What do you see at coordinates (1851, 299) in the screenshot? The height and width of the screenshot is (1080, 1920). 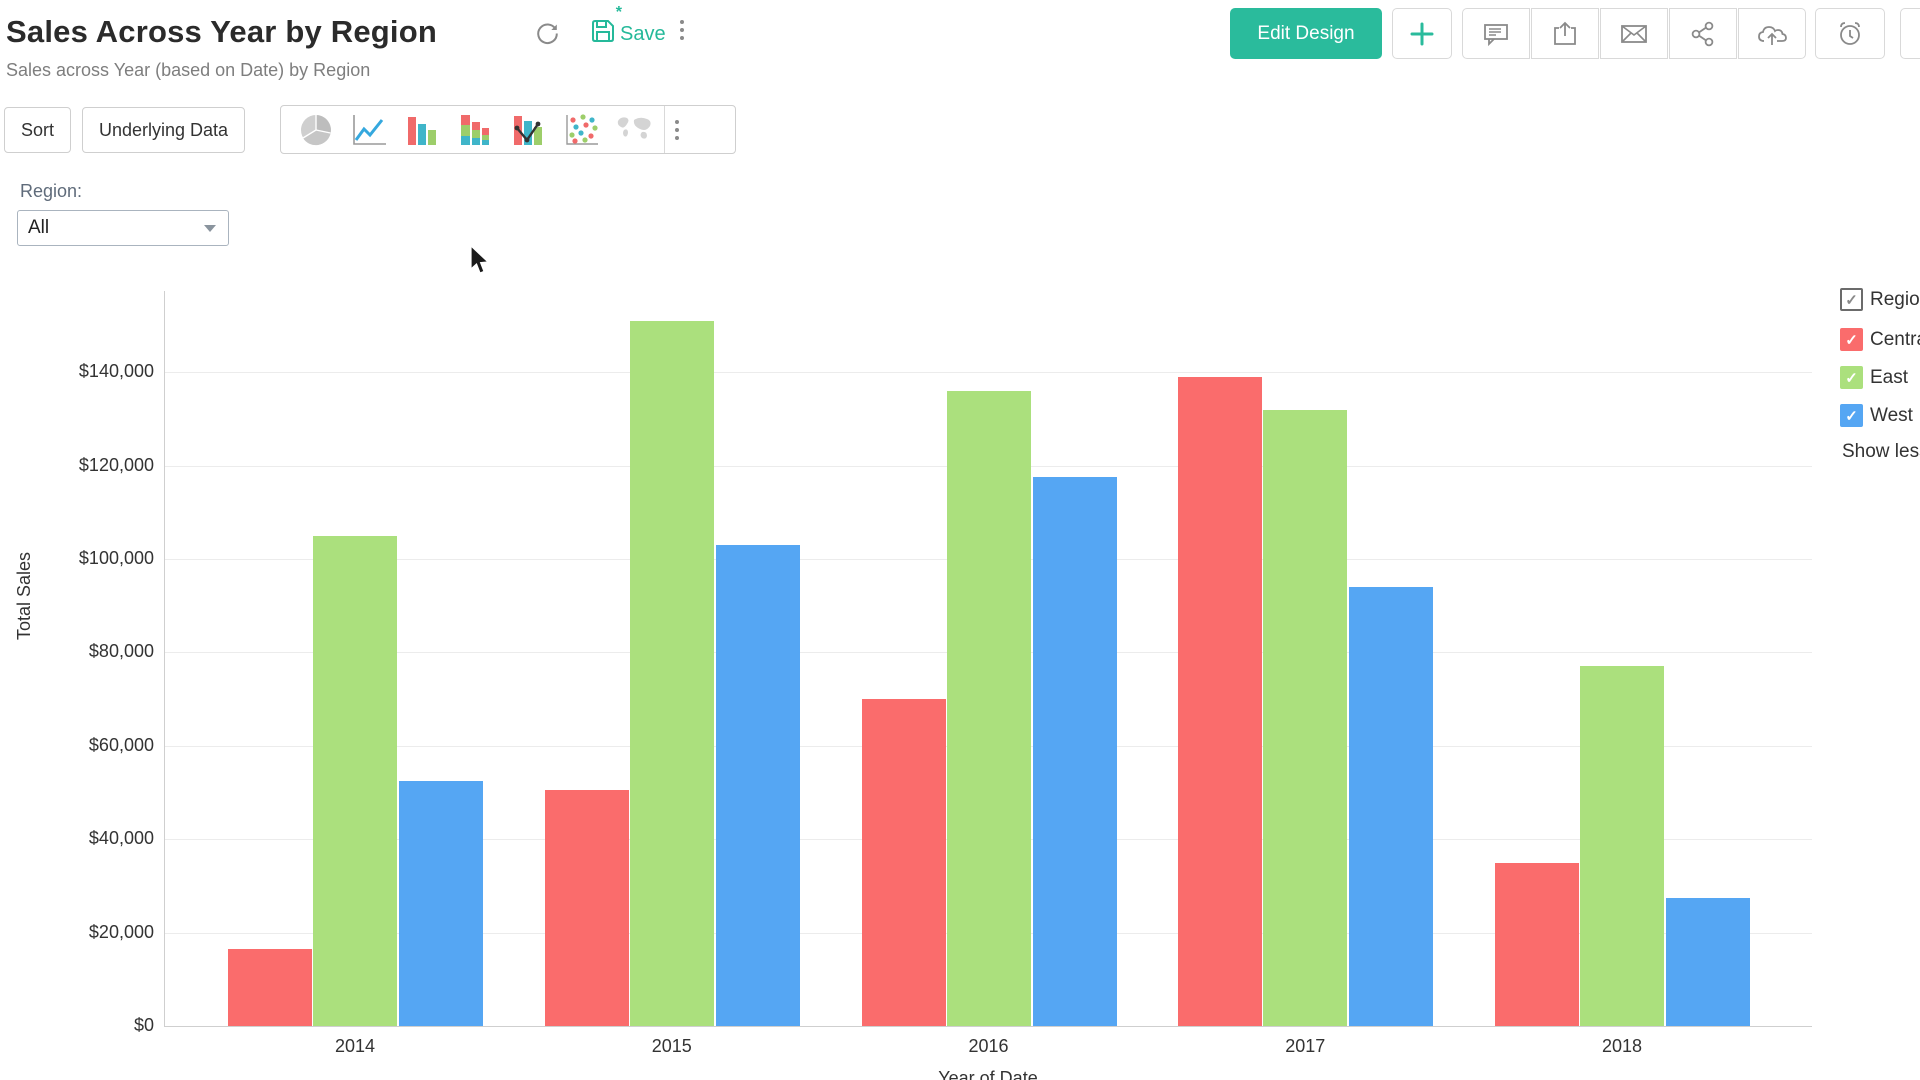 I see `legend-parent-checkbox: ✓` at bounding box center [1851, 299].